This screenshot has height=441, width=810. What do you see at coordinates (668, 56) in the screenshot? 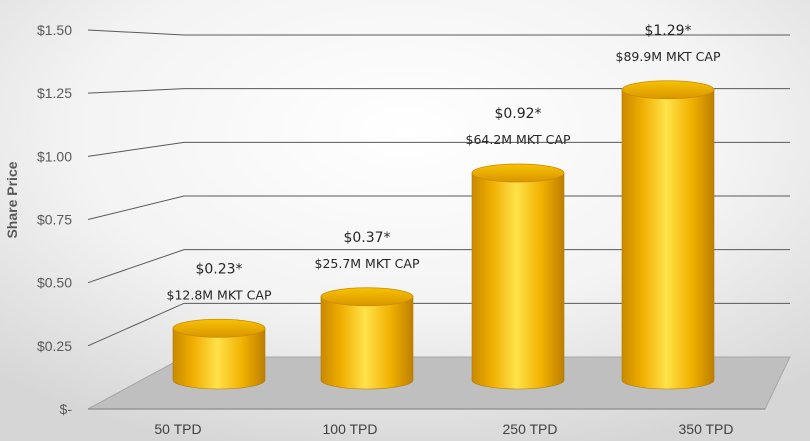
I see `mkt-cap-data-label: $89.9M MKT CAP` at bounding box center [668, 56].